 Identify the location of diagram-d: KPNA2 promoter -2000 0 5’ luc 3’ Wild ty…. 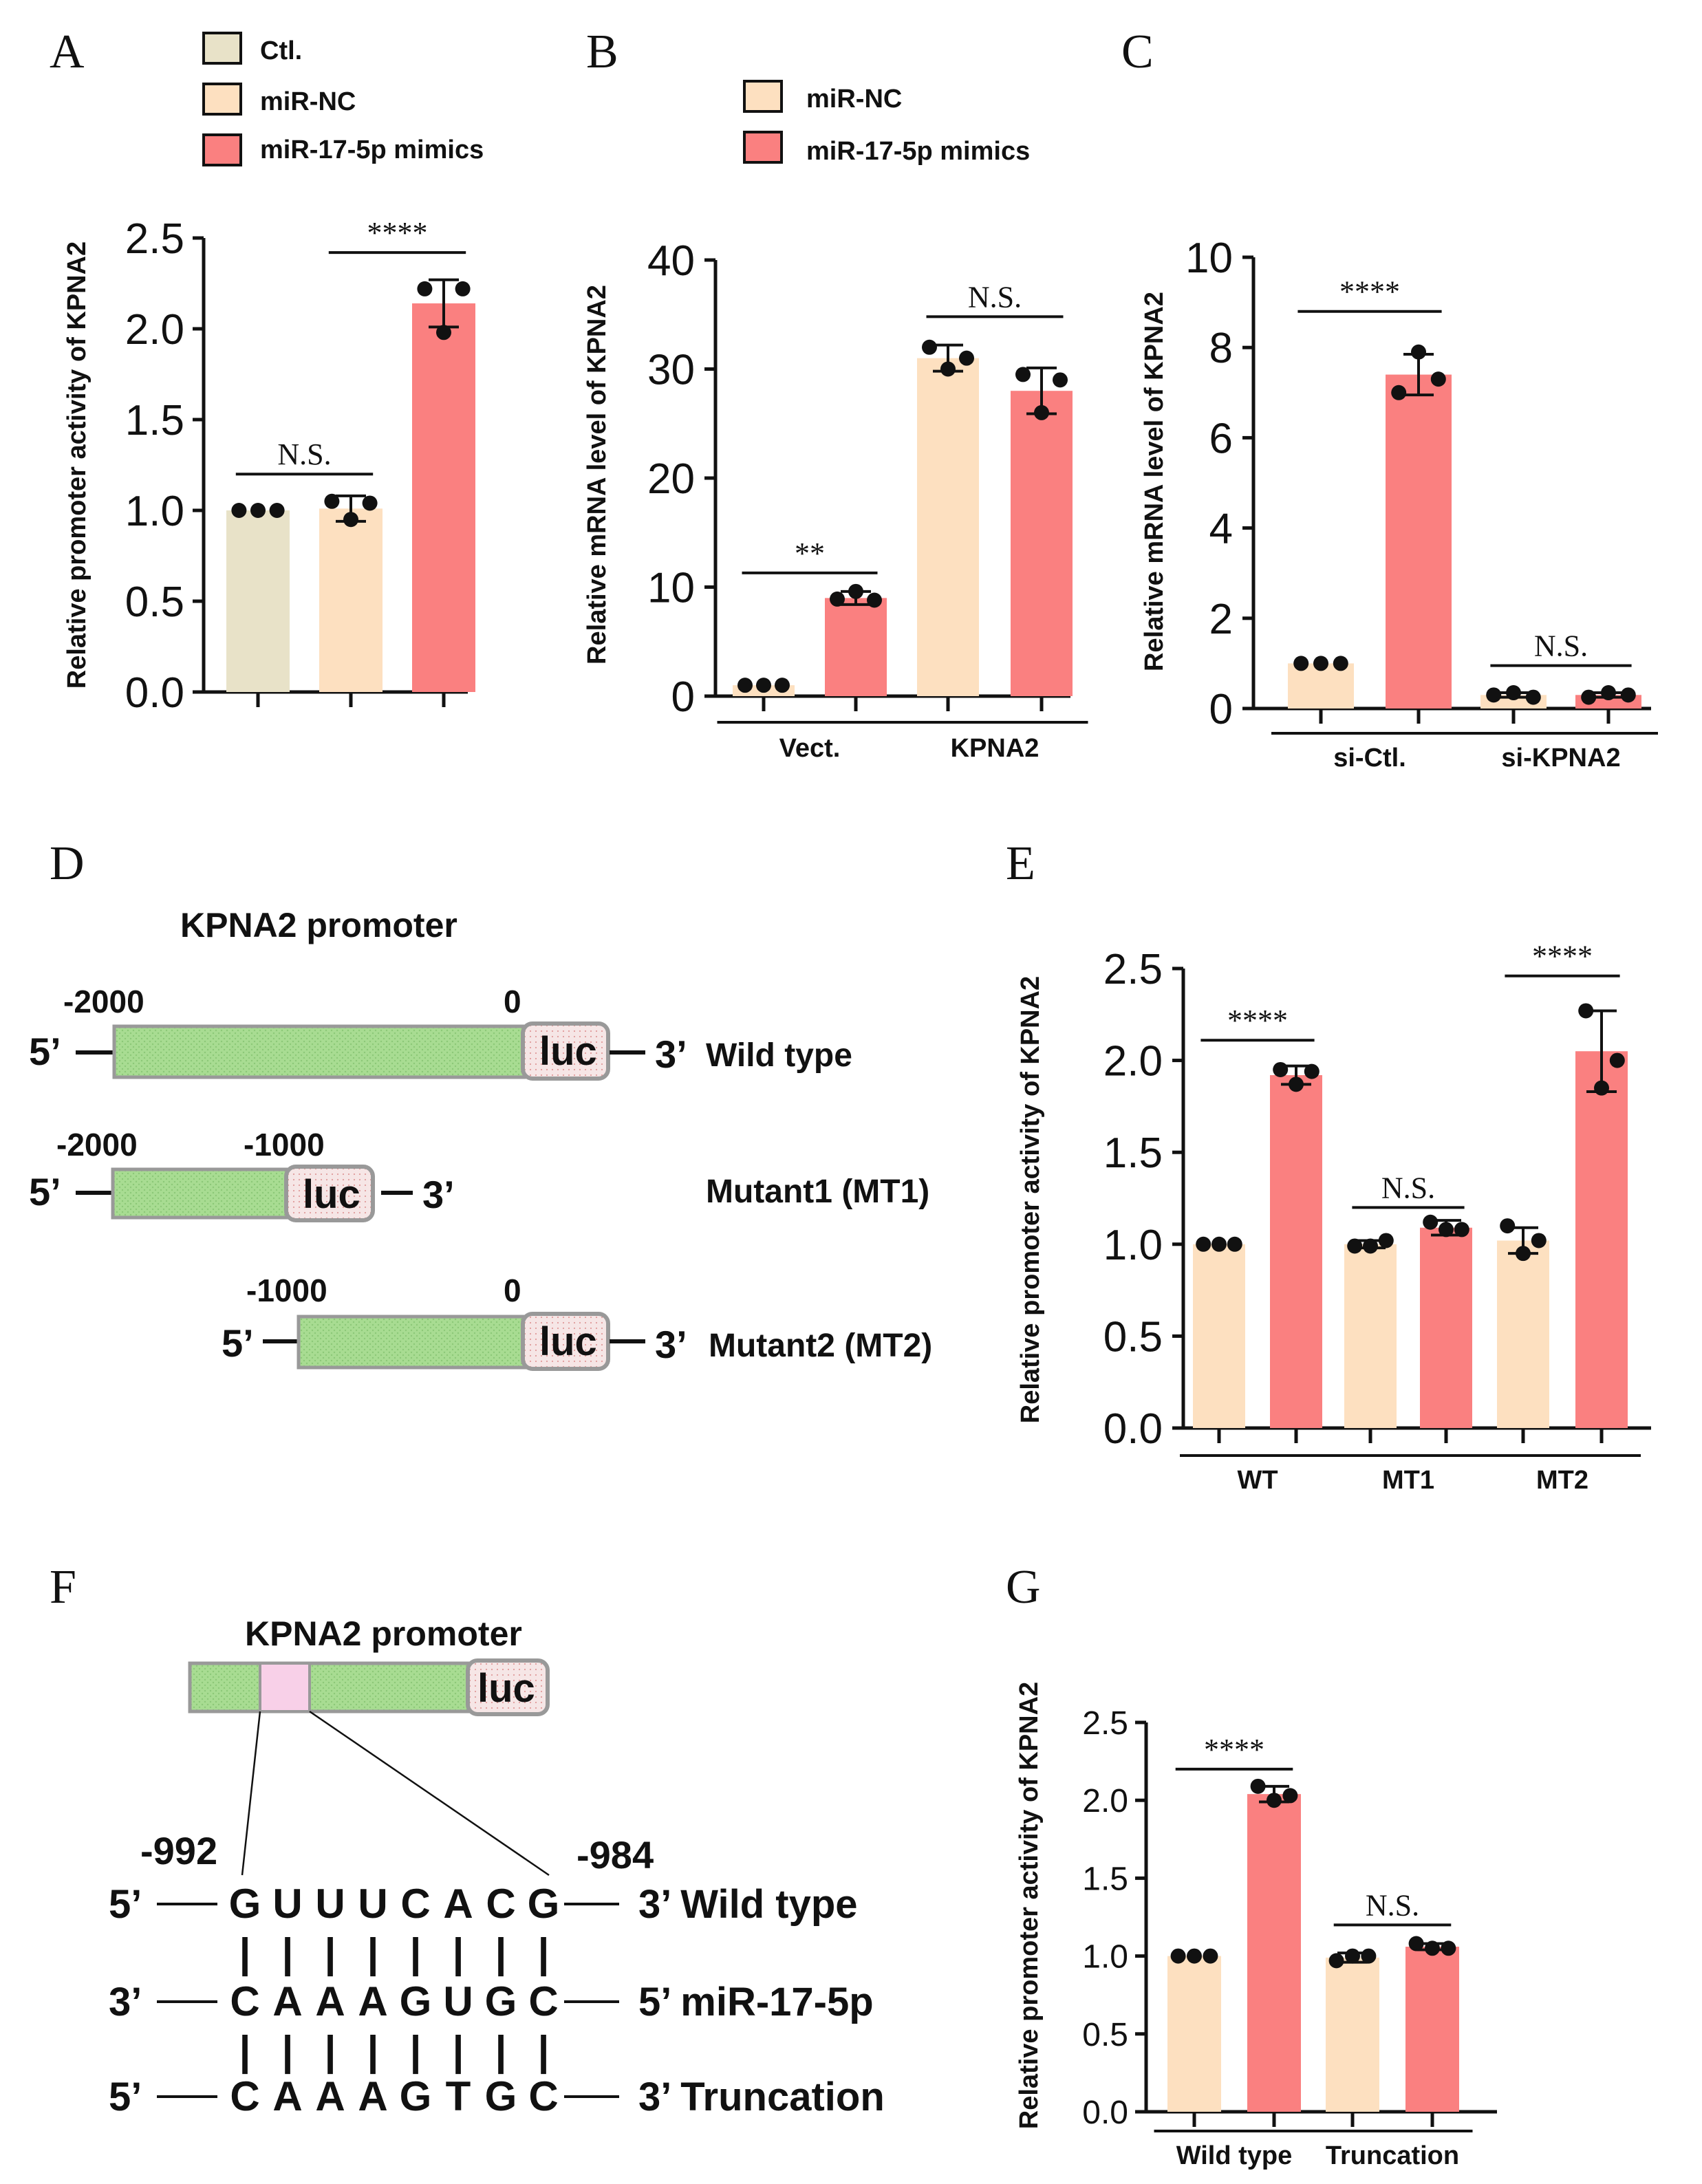
(480, 1138).